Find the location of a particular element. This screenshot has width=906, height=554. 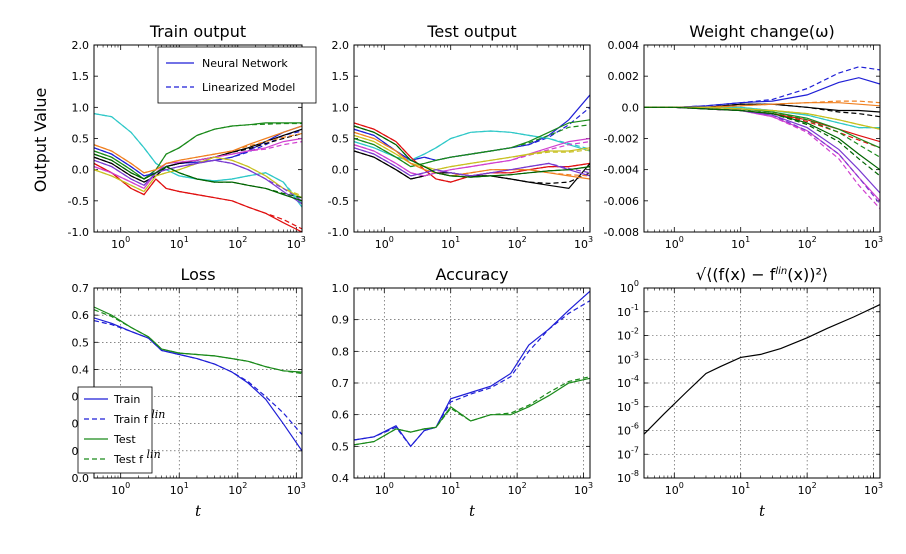

ytick-label: 10⁻² is located at coordinates (628, 335).